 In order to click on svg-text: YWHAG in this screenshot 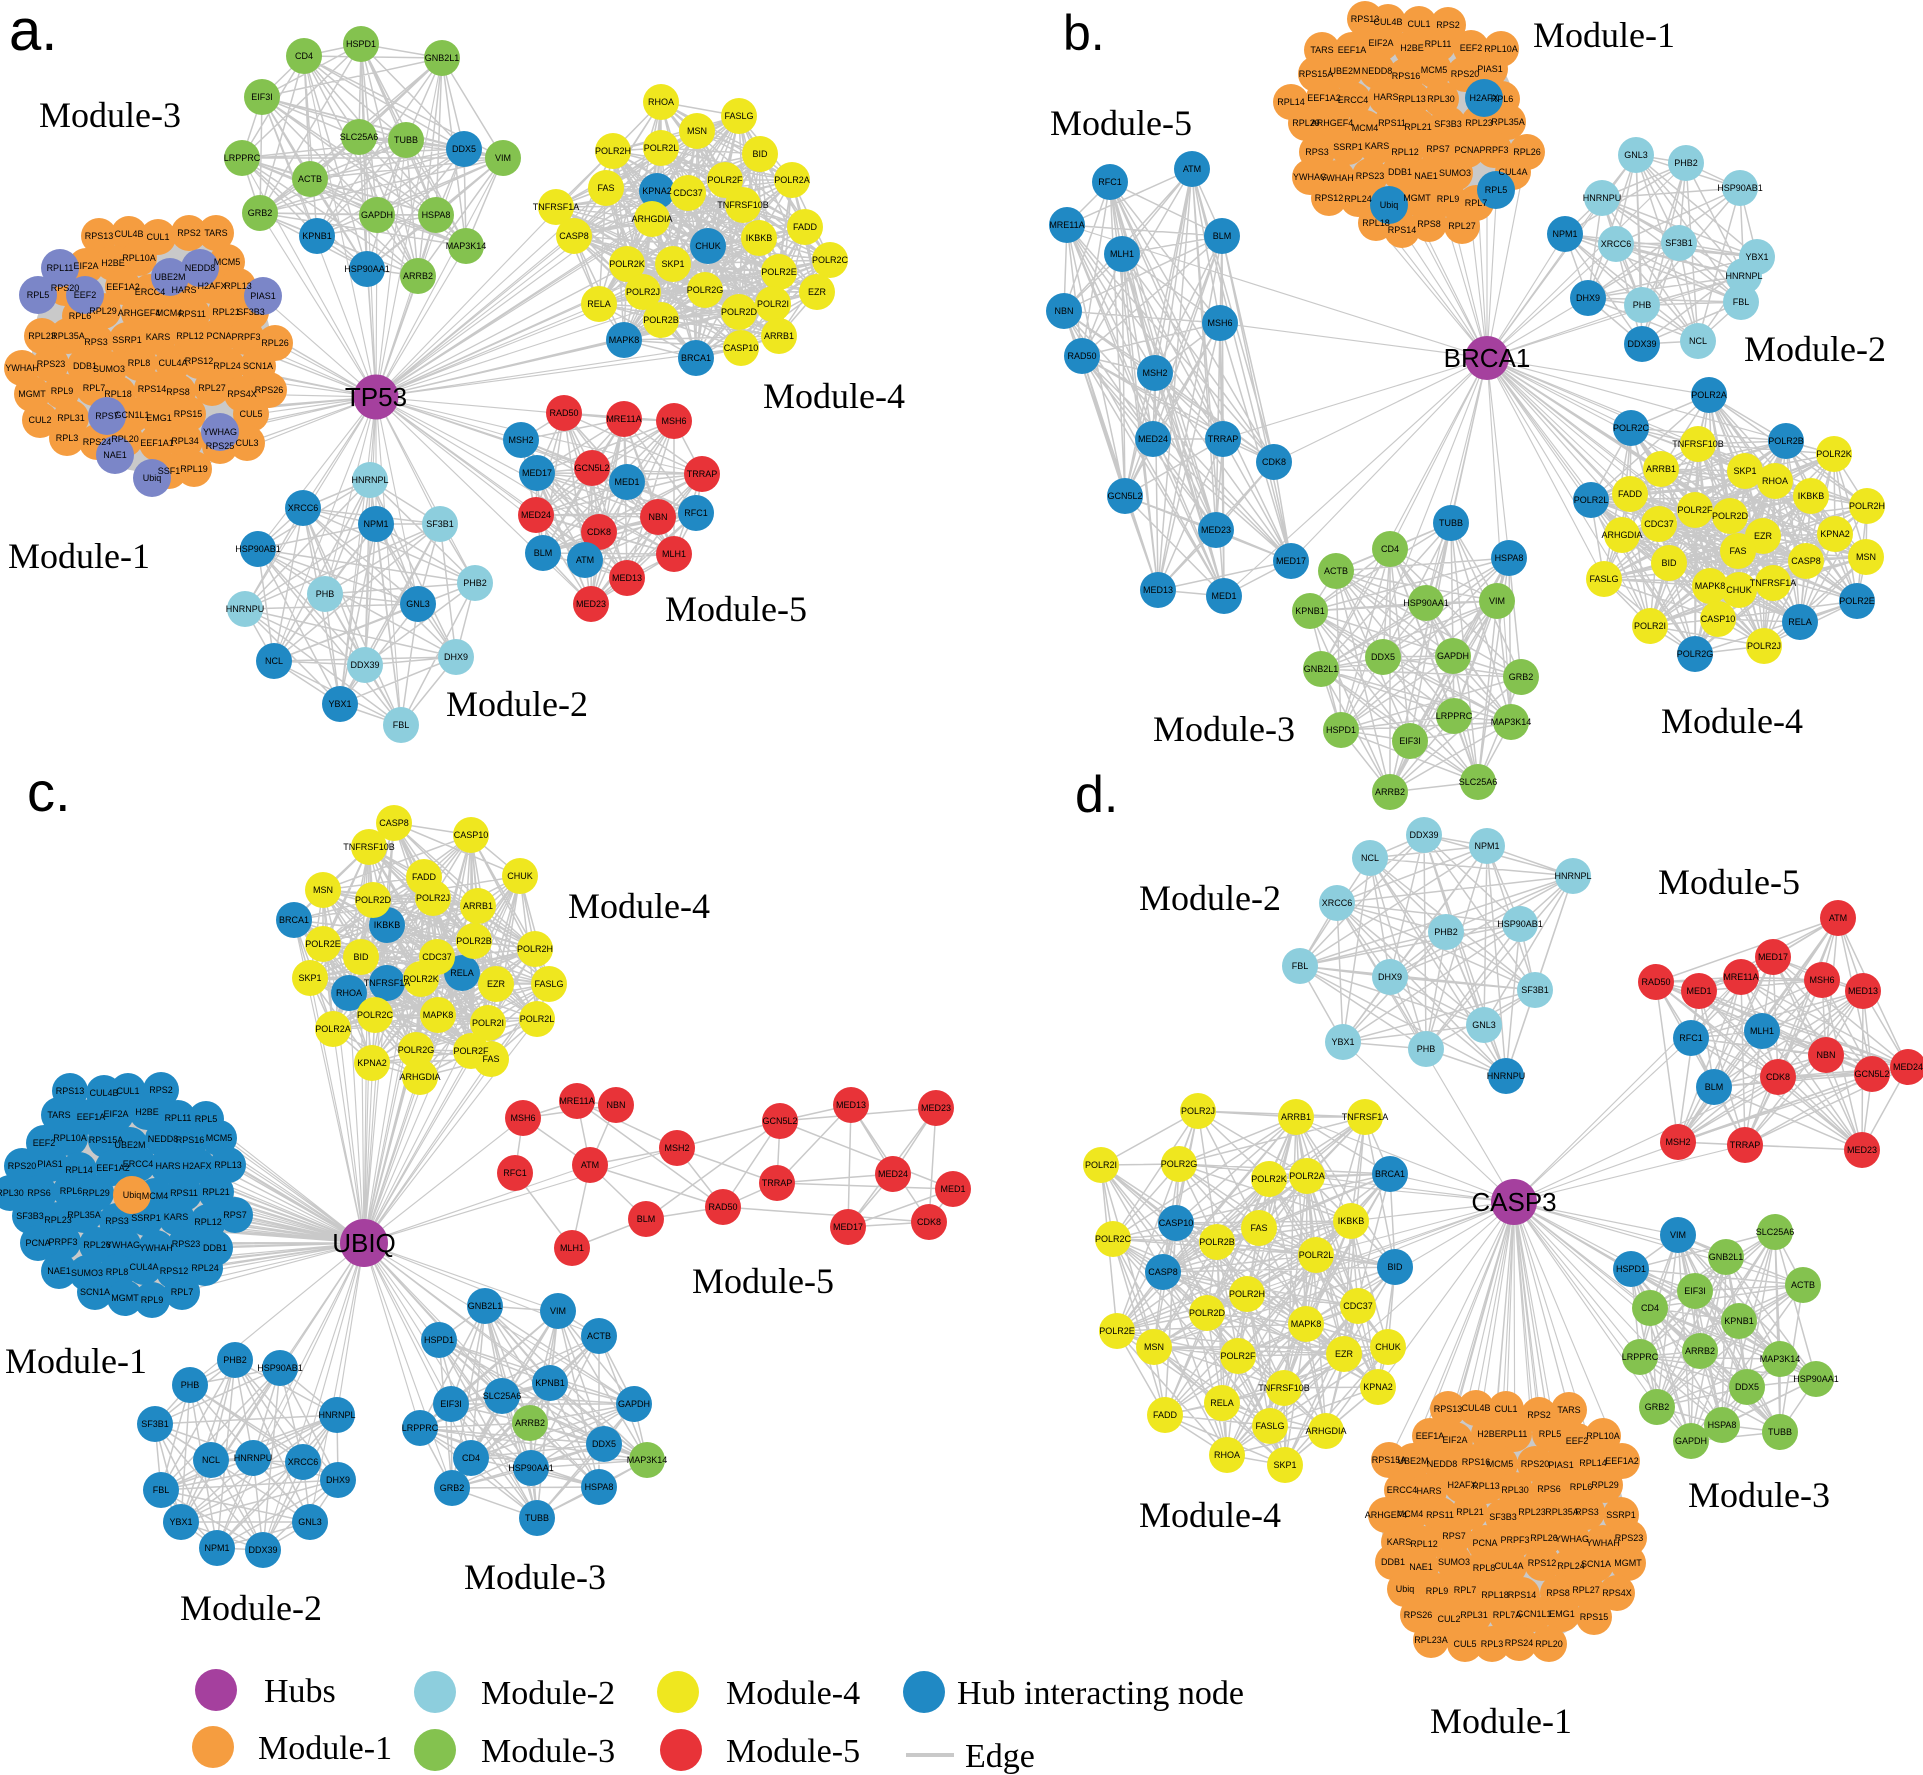, I will do `click(123, 1245)`.